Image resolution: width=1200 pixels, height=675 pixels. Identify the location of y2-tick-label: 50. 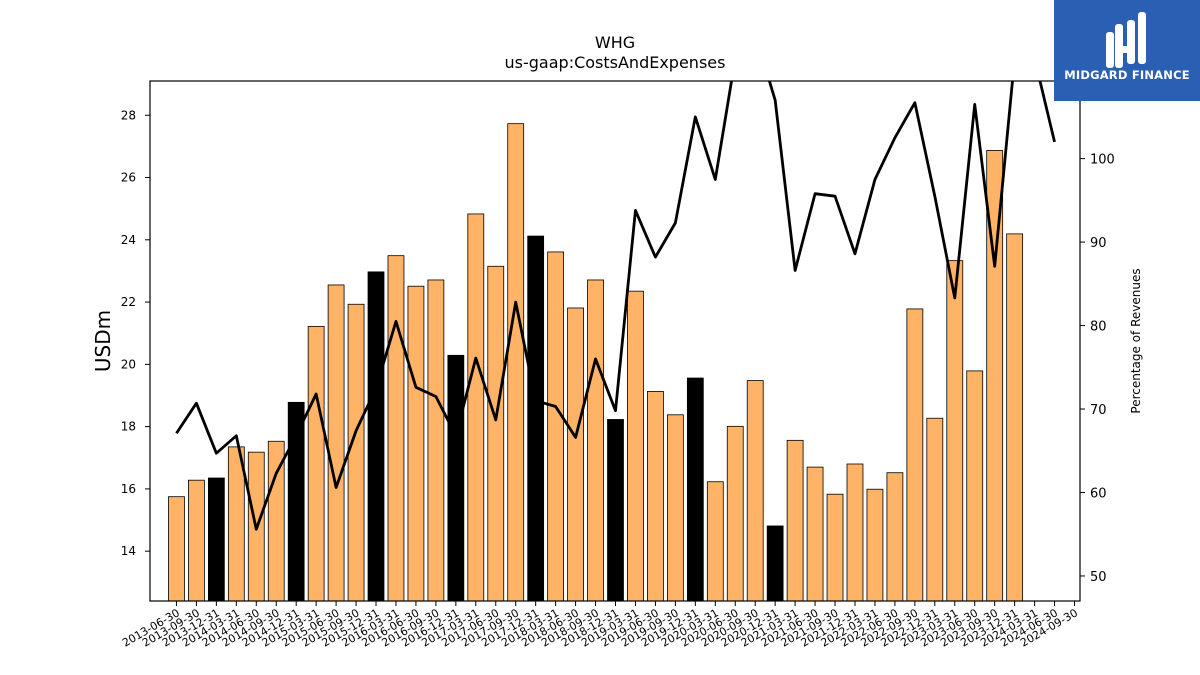
(1098, 577).